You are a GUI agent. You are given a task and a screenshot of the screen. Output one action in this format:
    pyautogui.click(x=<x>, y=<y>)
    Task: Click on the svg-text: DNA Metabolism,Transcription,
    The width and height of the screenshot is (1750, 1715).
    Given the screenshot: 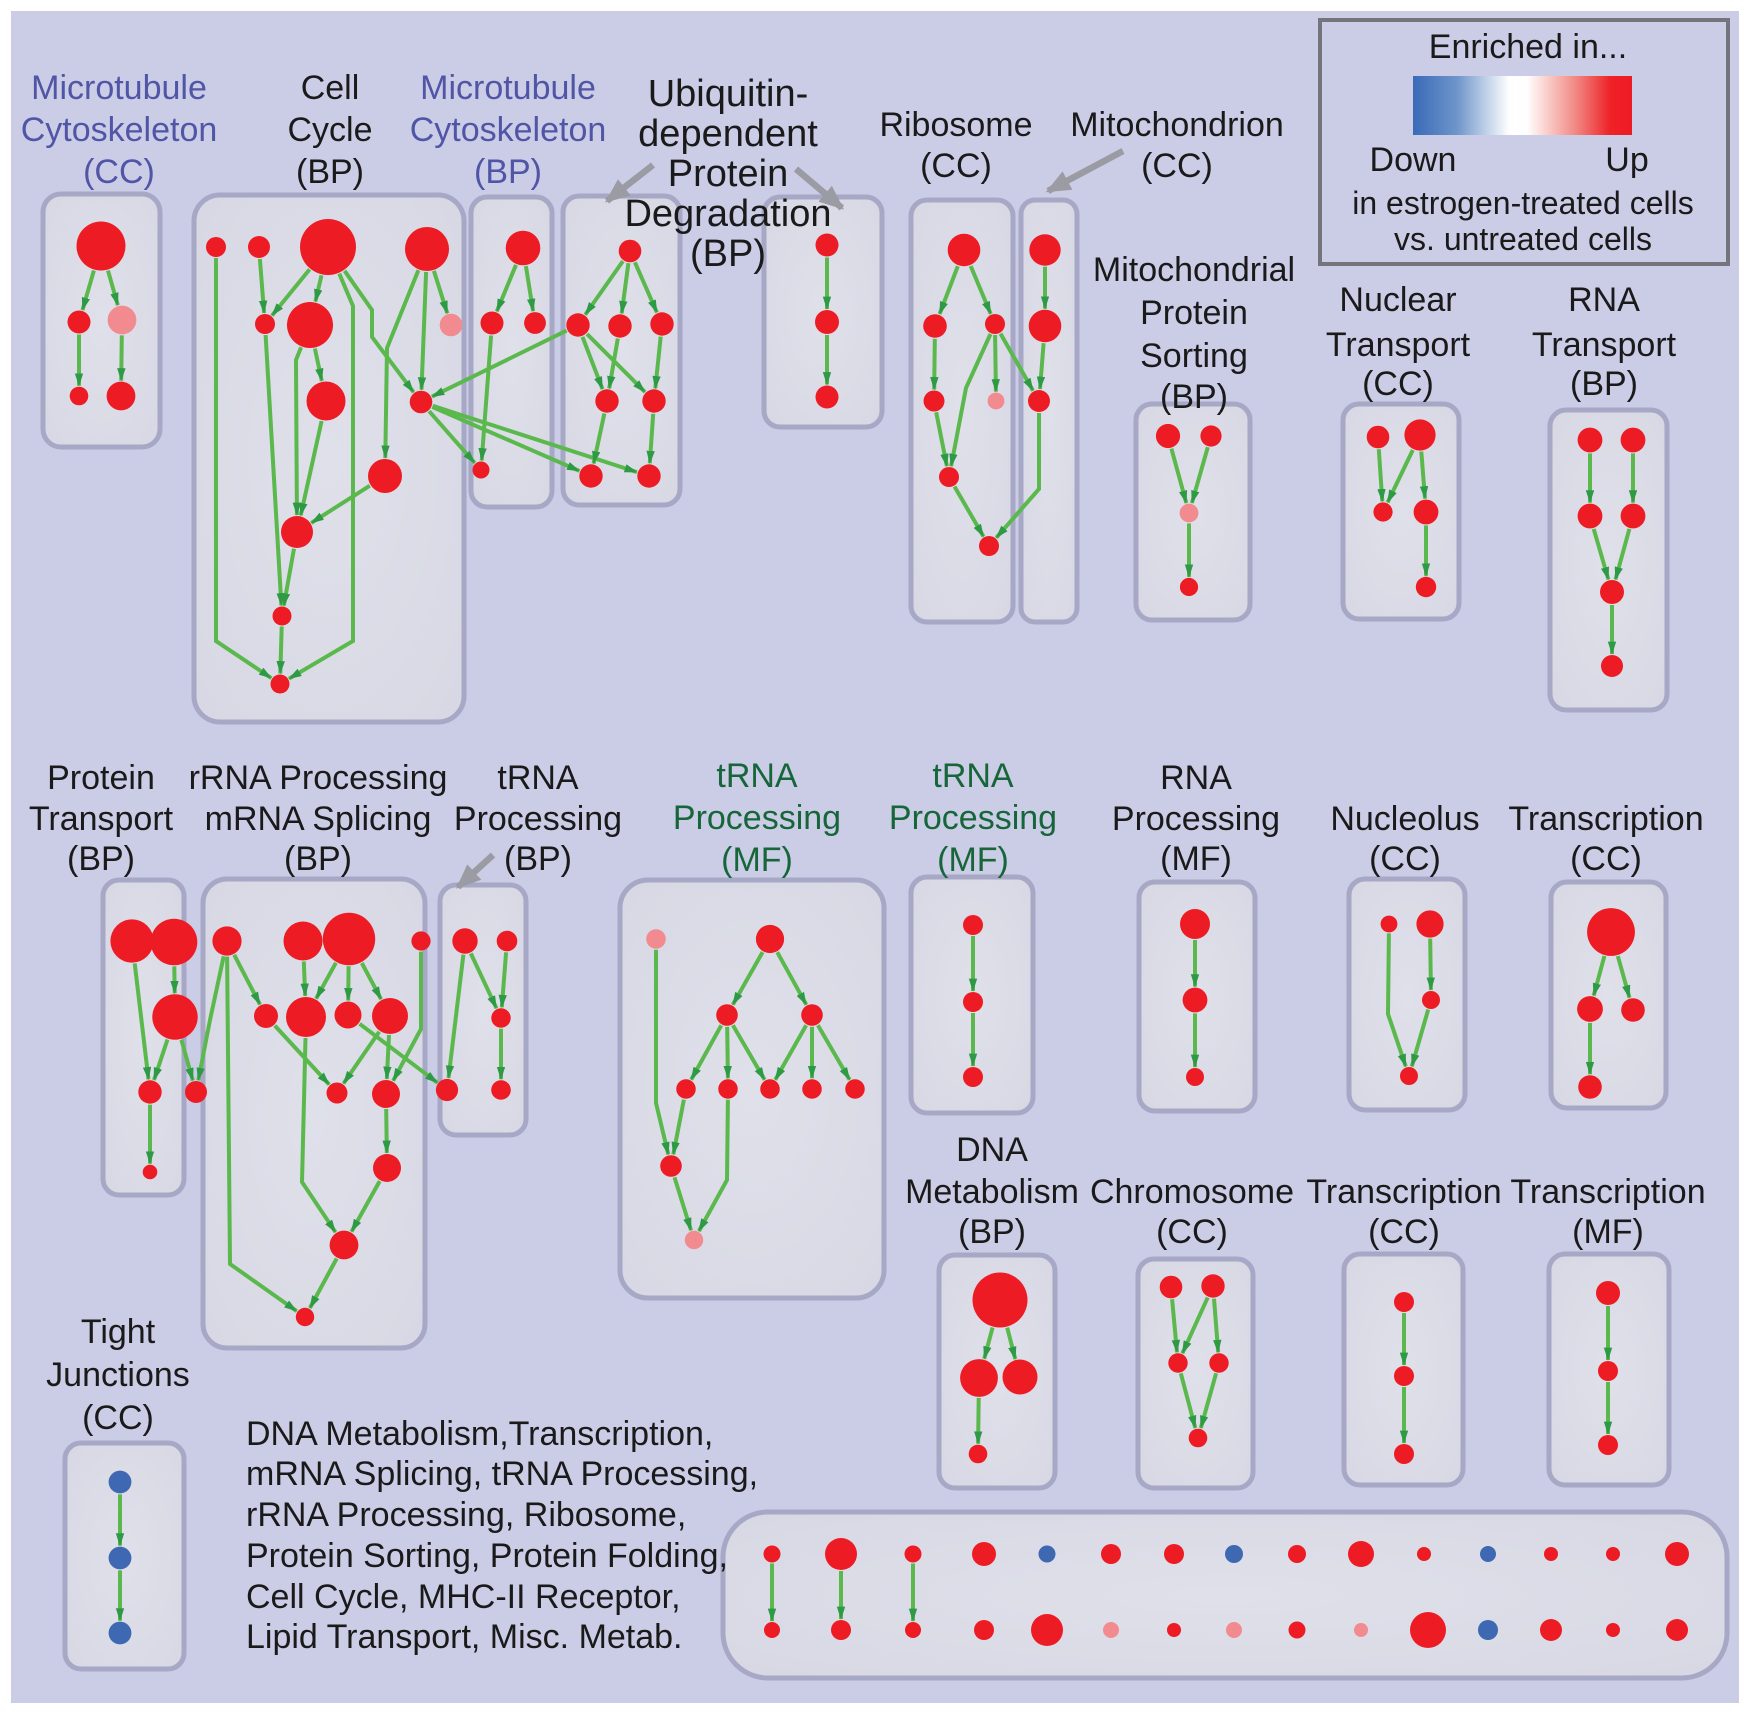 What is the action you would take?
    pyautogui.click(x=479, y=1434)
    